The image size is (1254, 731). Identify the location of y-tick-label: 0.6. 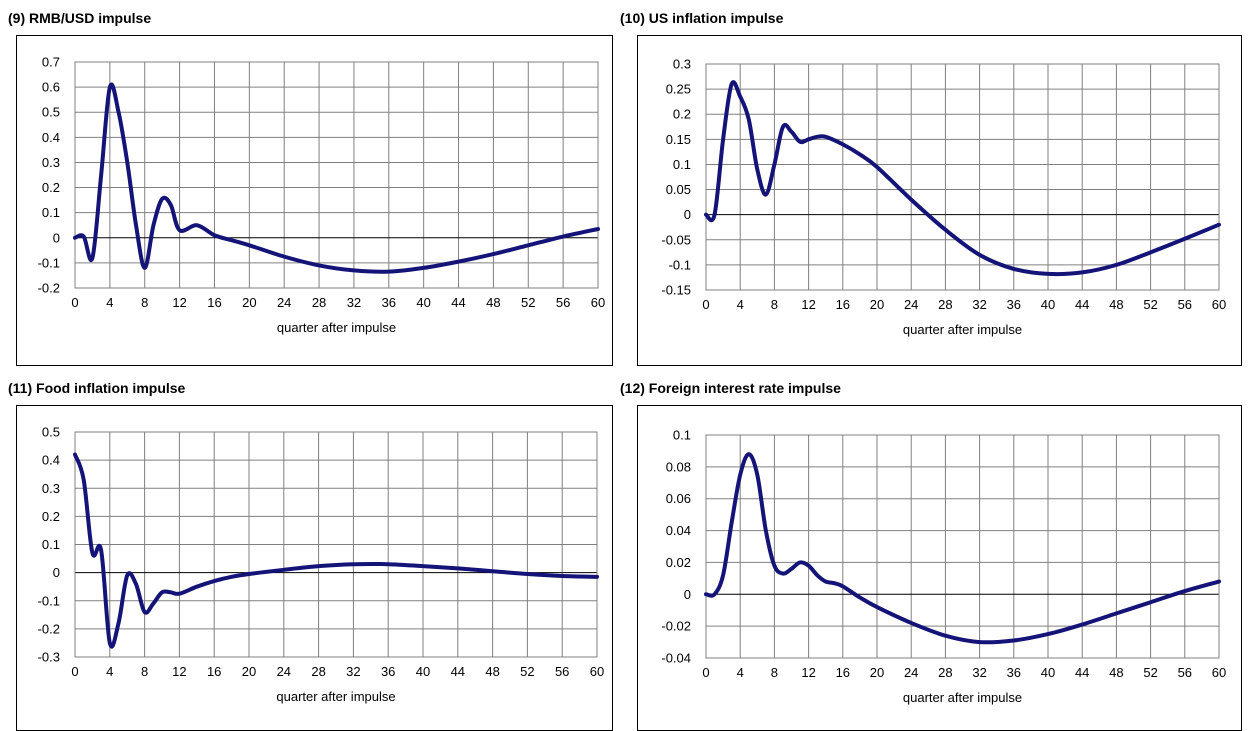
(51, 87).